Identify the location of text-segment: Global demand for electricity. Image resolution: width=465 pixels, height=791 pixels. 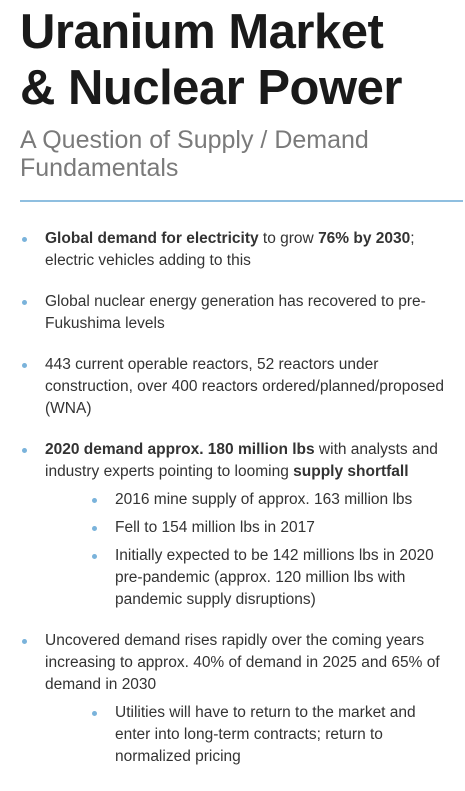
(152, 238).